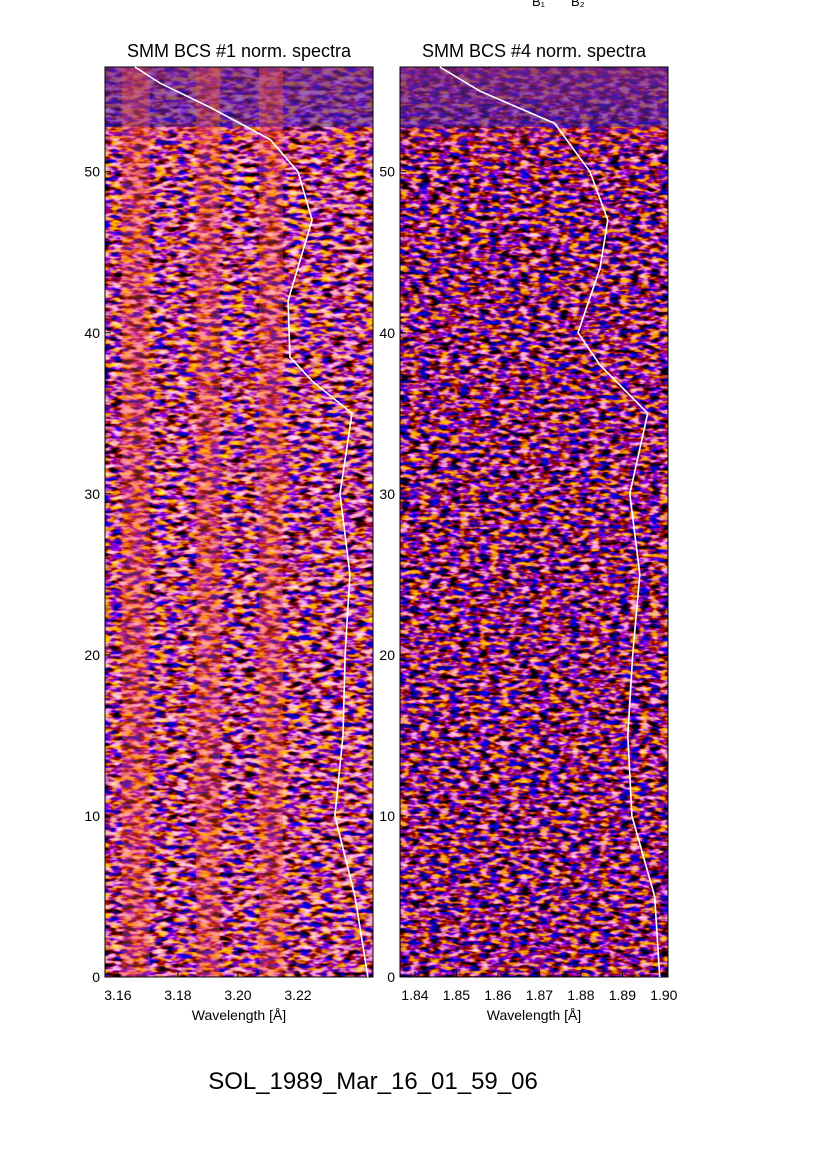 The width and height of the screenshot is (826, 1174). I want to click on x-tick-label: 1.89, so click(622, 995).